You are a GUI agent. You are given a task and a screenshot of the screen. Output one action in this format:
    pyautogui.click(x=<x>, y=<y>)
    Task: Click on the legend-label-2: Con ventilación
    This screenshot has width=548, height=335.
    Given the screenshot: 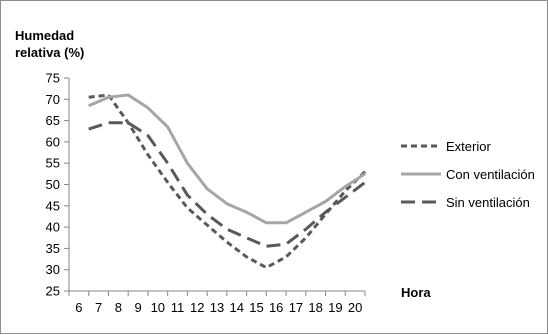 What is the action you would take?
    pyautogui.click(x=490, y=174)
    